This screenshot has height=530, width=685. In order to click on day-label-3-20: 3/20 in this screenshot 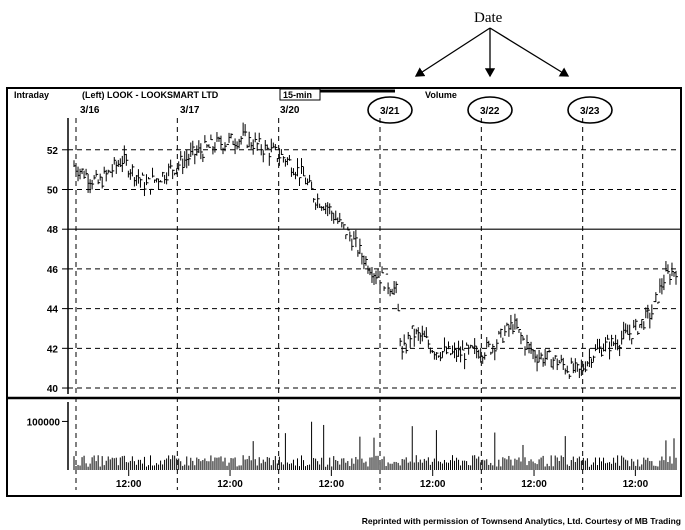, I will do `click(290, 110)`.